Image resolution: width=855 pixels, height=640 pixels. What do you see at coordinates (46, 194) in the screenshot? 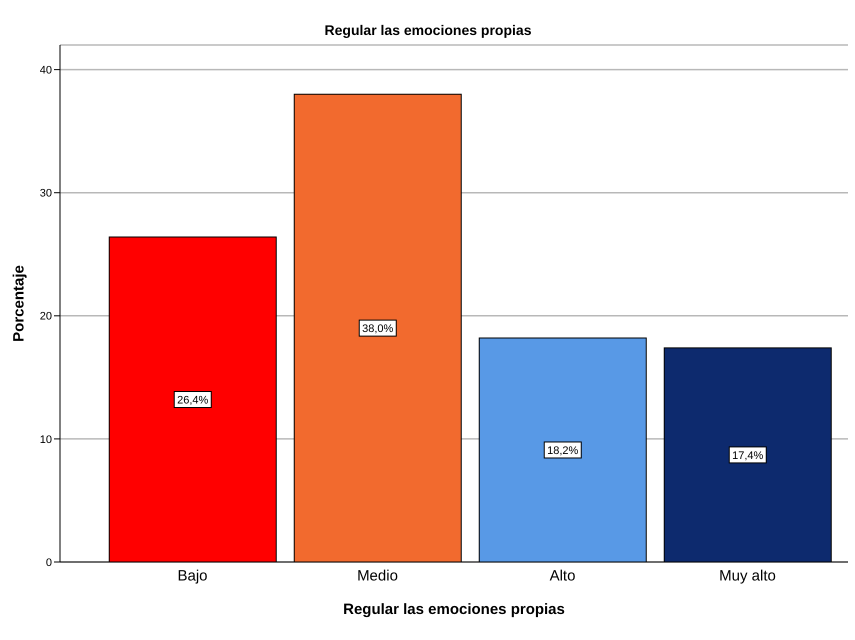
I see `y-tick-label: 30` at bounding box center [46, 194].